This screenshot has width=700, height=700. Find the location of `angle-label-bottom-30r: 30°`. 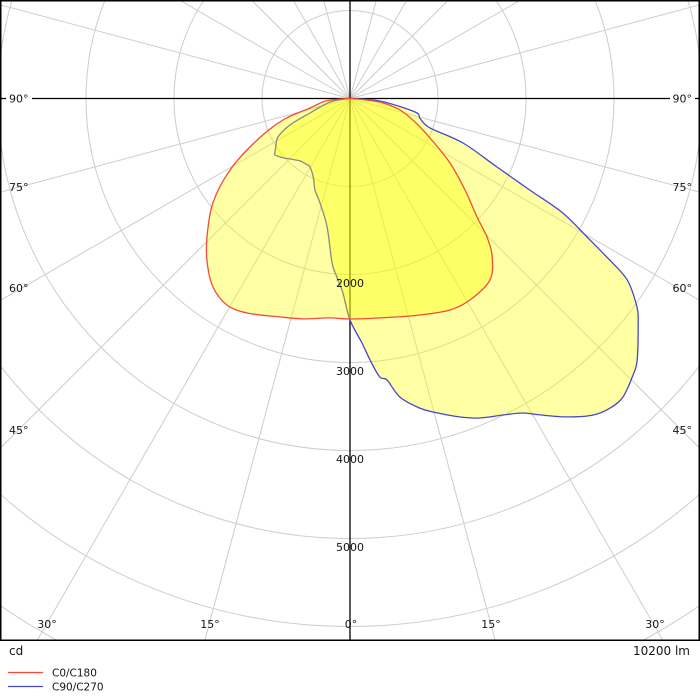

angle-label-bottom-30r: 30° is located at coordinates (655, 624).